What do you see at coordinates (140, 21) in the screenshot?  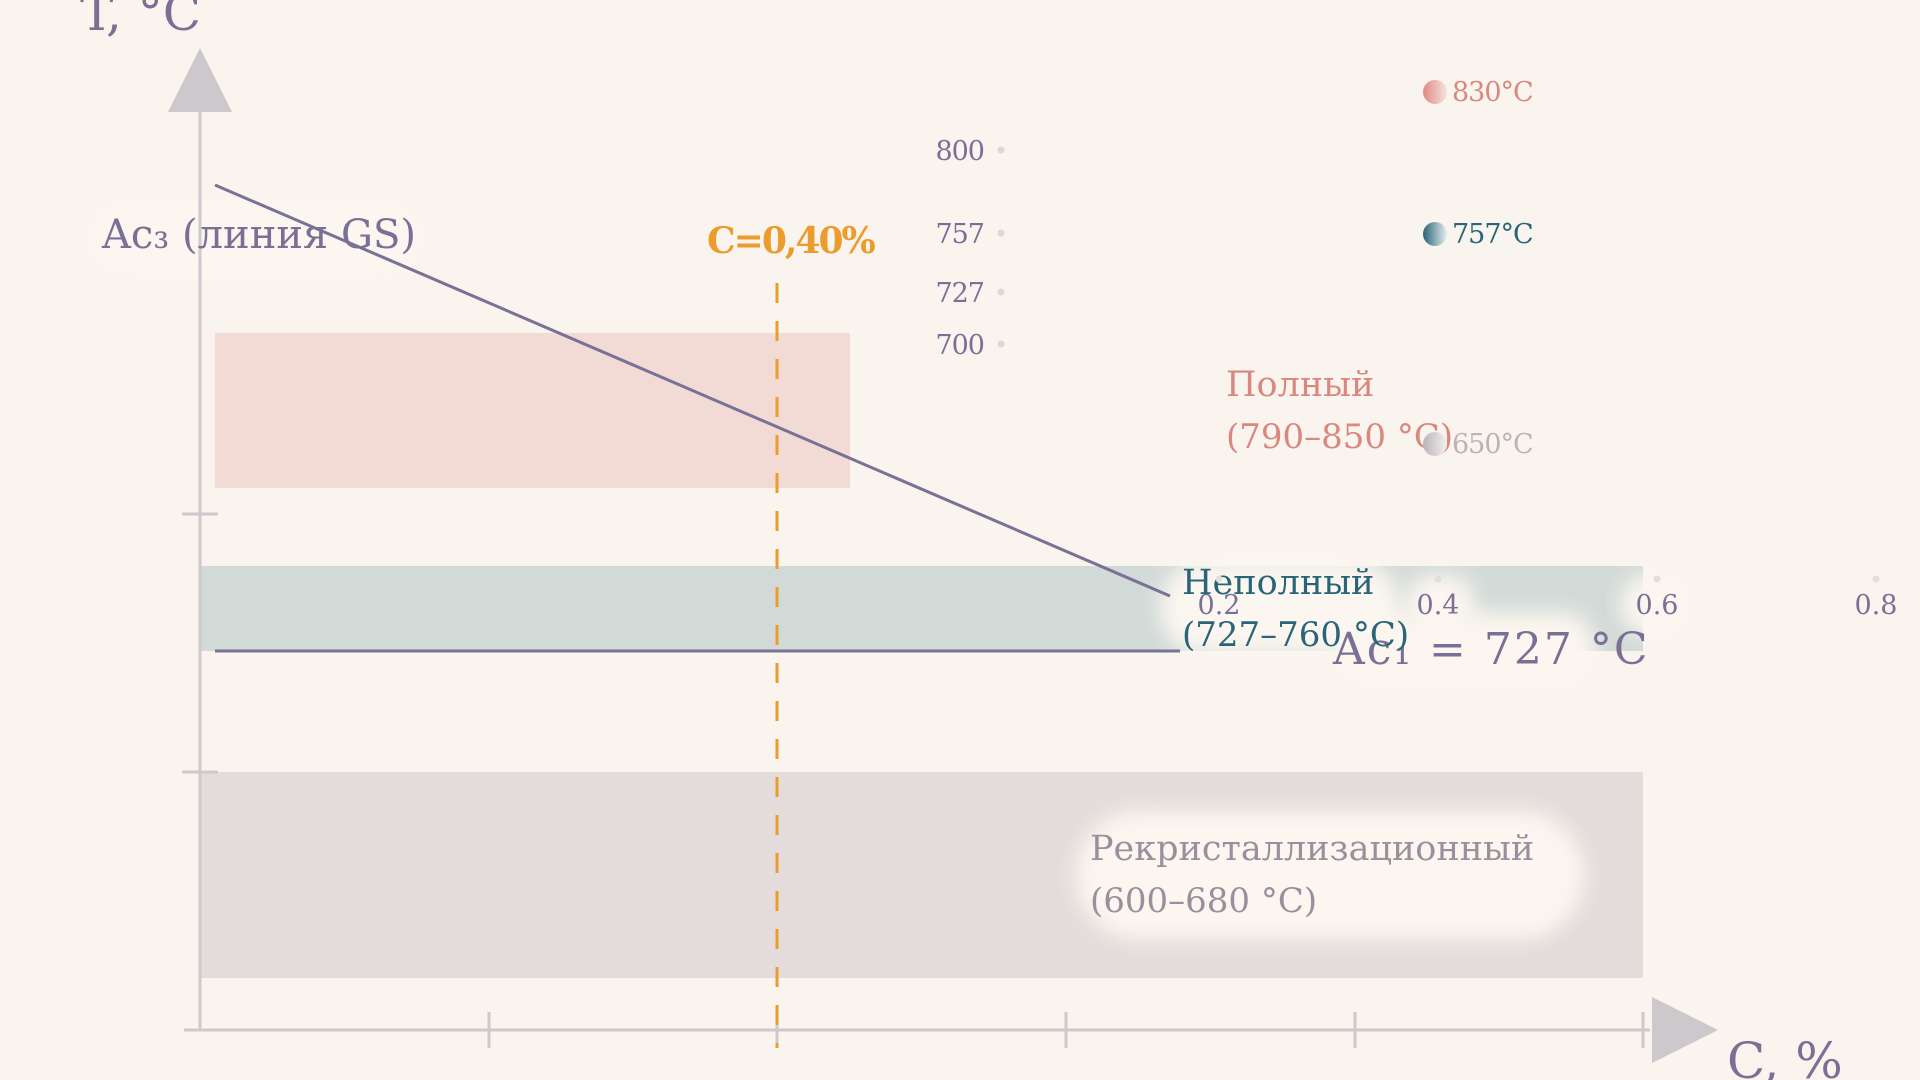 I see `y-axis-title: T, °C` at bounding box center [140, 21].